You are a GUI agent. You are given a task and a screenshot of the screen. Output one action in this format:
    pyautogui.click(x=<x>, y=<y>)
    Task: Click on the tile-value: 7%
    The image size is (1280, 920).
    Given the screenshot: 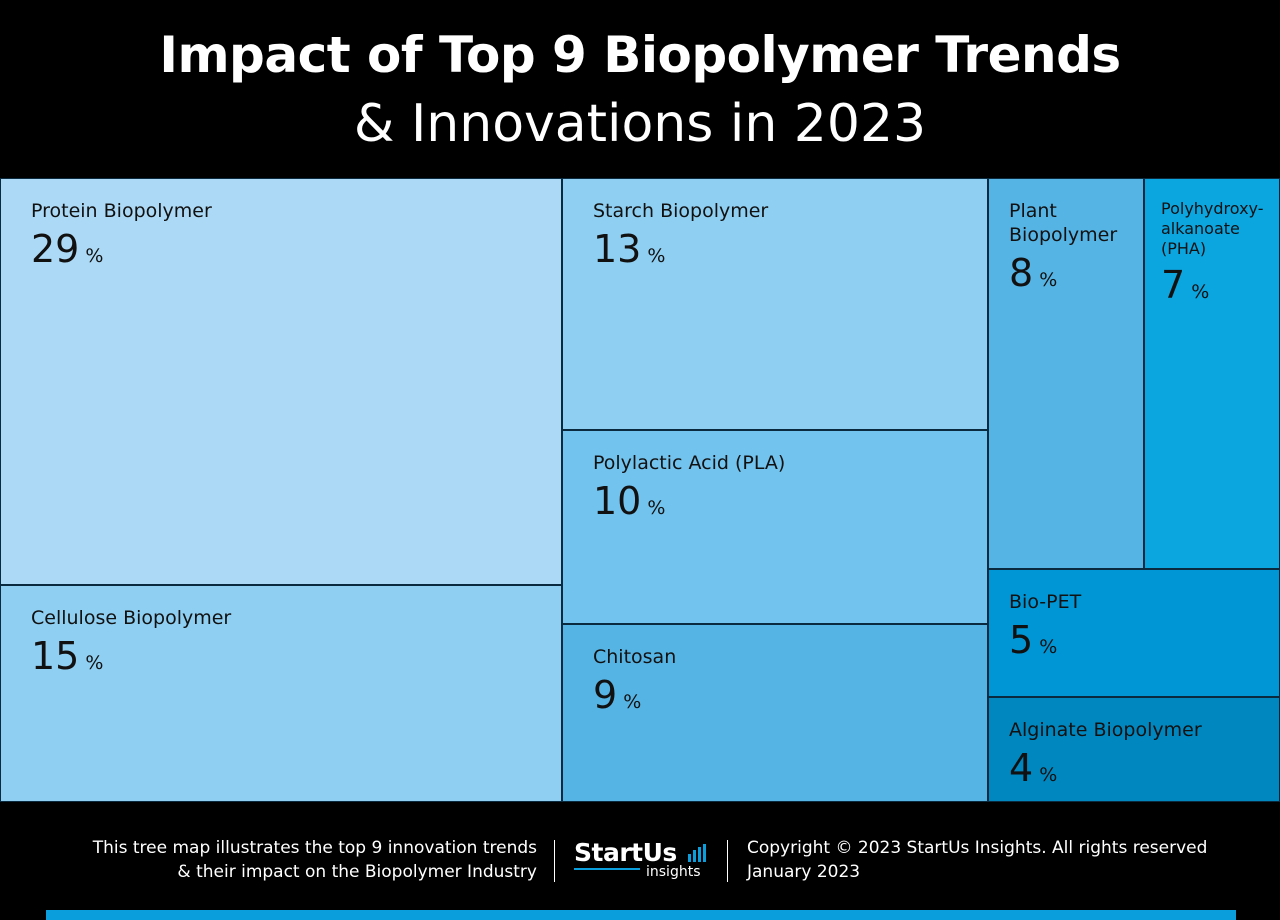 What is the action you would take?
    pyautogui.click(x=1185, y=288)
    